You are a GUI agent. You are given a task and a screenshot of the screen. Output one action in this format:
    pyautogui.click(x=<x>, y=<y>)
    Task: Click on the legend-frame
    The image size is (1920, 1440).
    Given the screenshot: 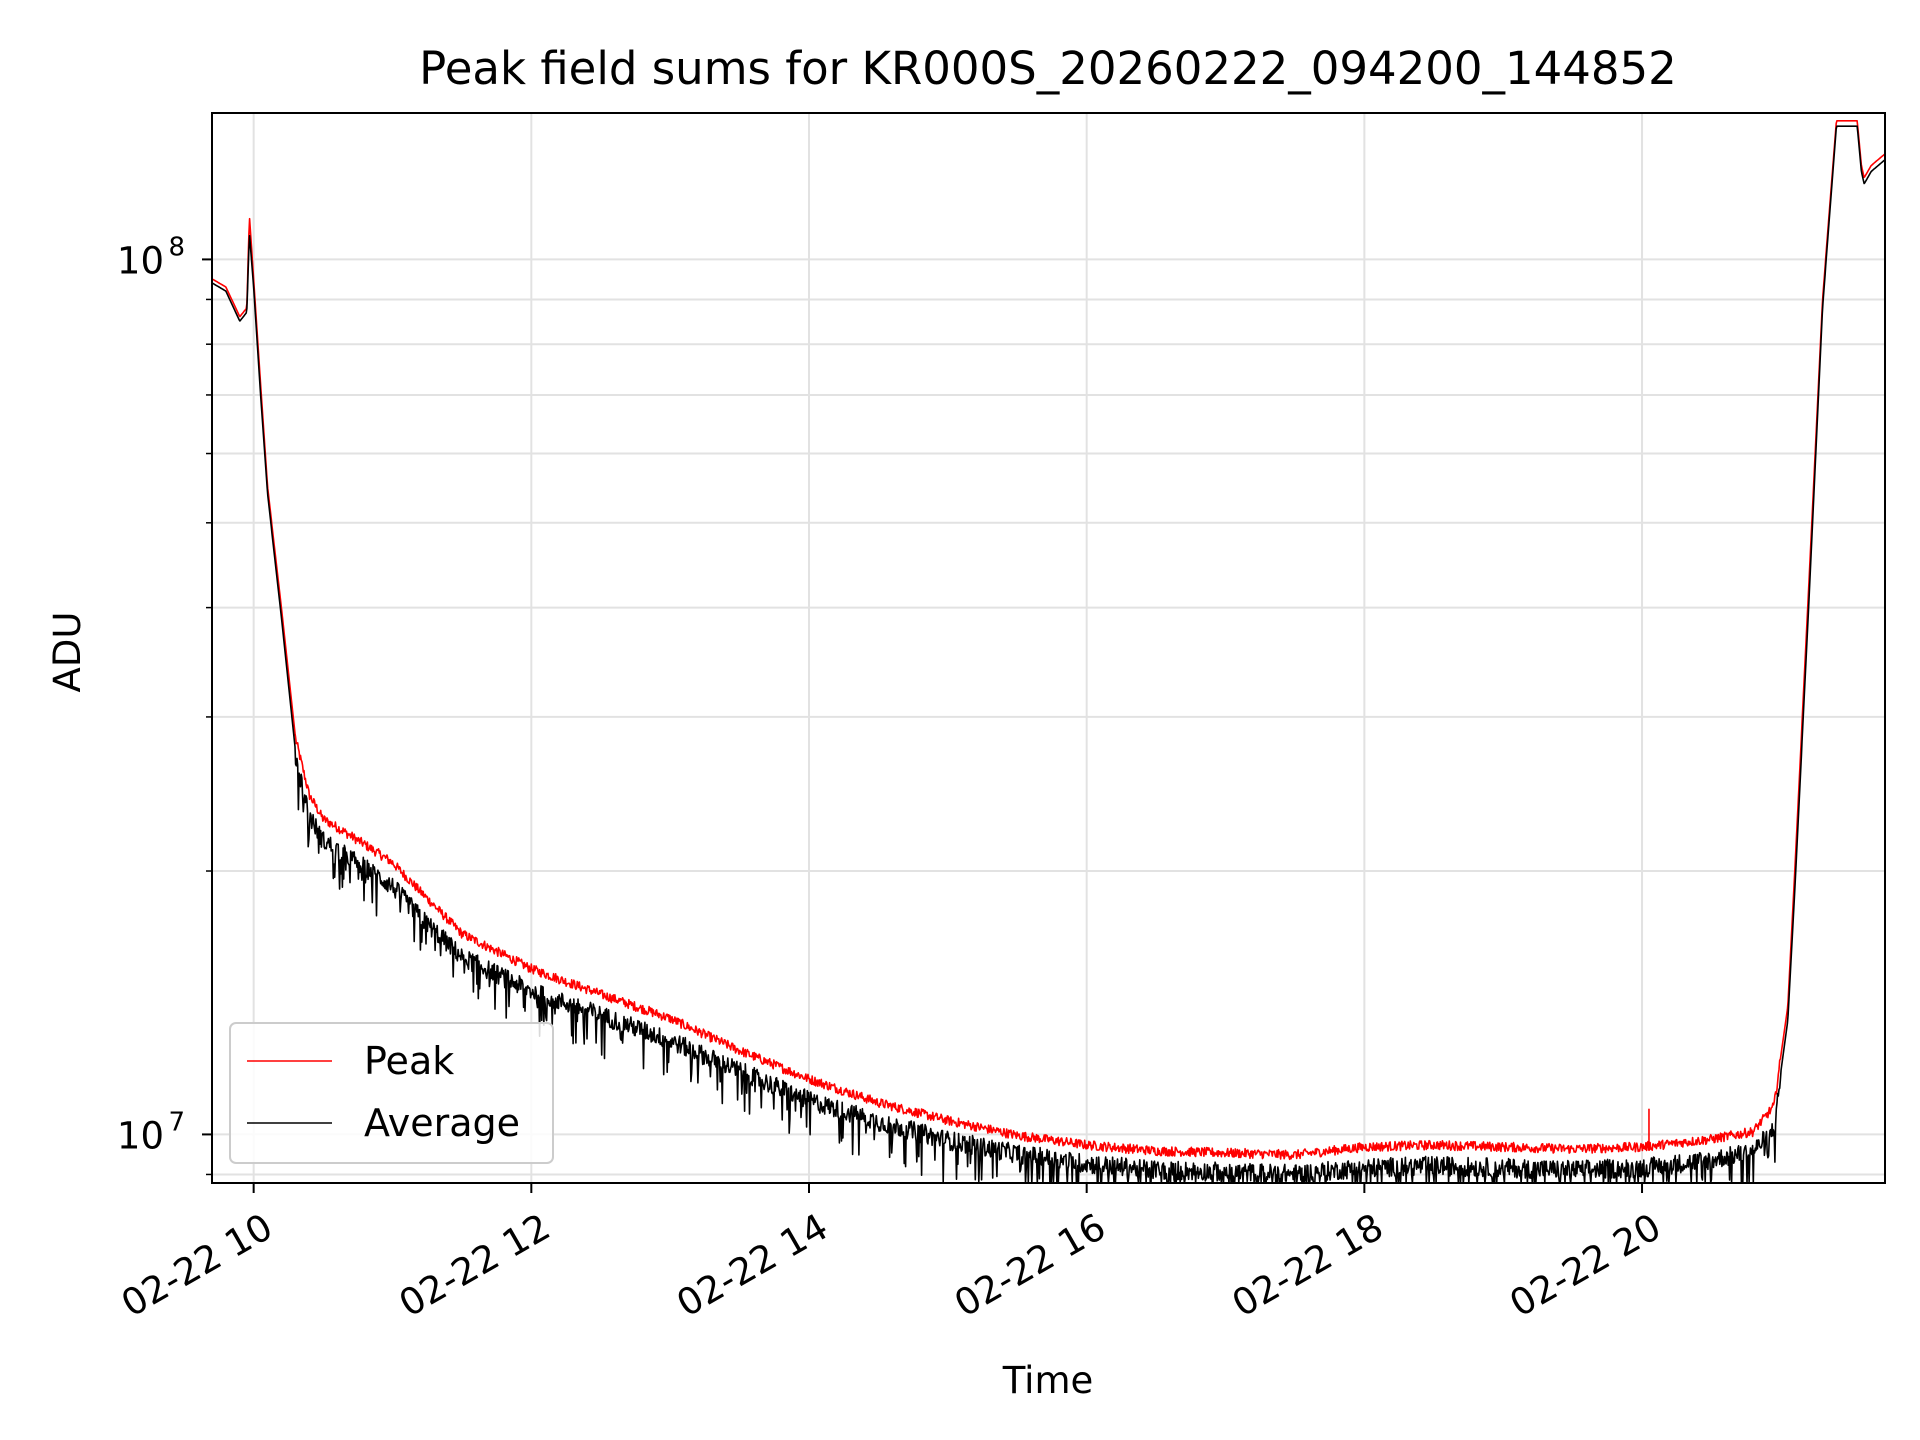 What is the action you would take?
    pyautogui.click(x=391, y=1093)
    